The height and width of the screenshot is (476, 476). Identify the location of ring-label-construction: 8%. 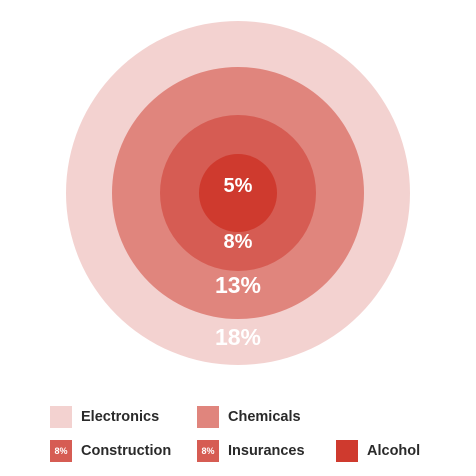
(238, 242).